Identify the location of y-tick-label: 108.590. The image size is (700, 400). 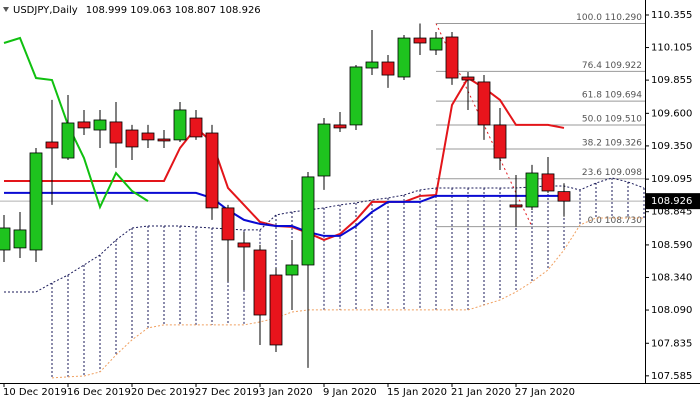
(671, 245).